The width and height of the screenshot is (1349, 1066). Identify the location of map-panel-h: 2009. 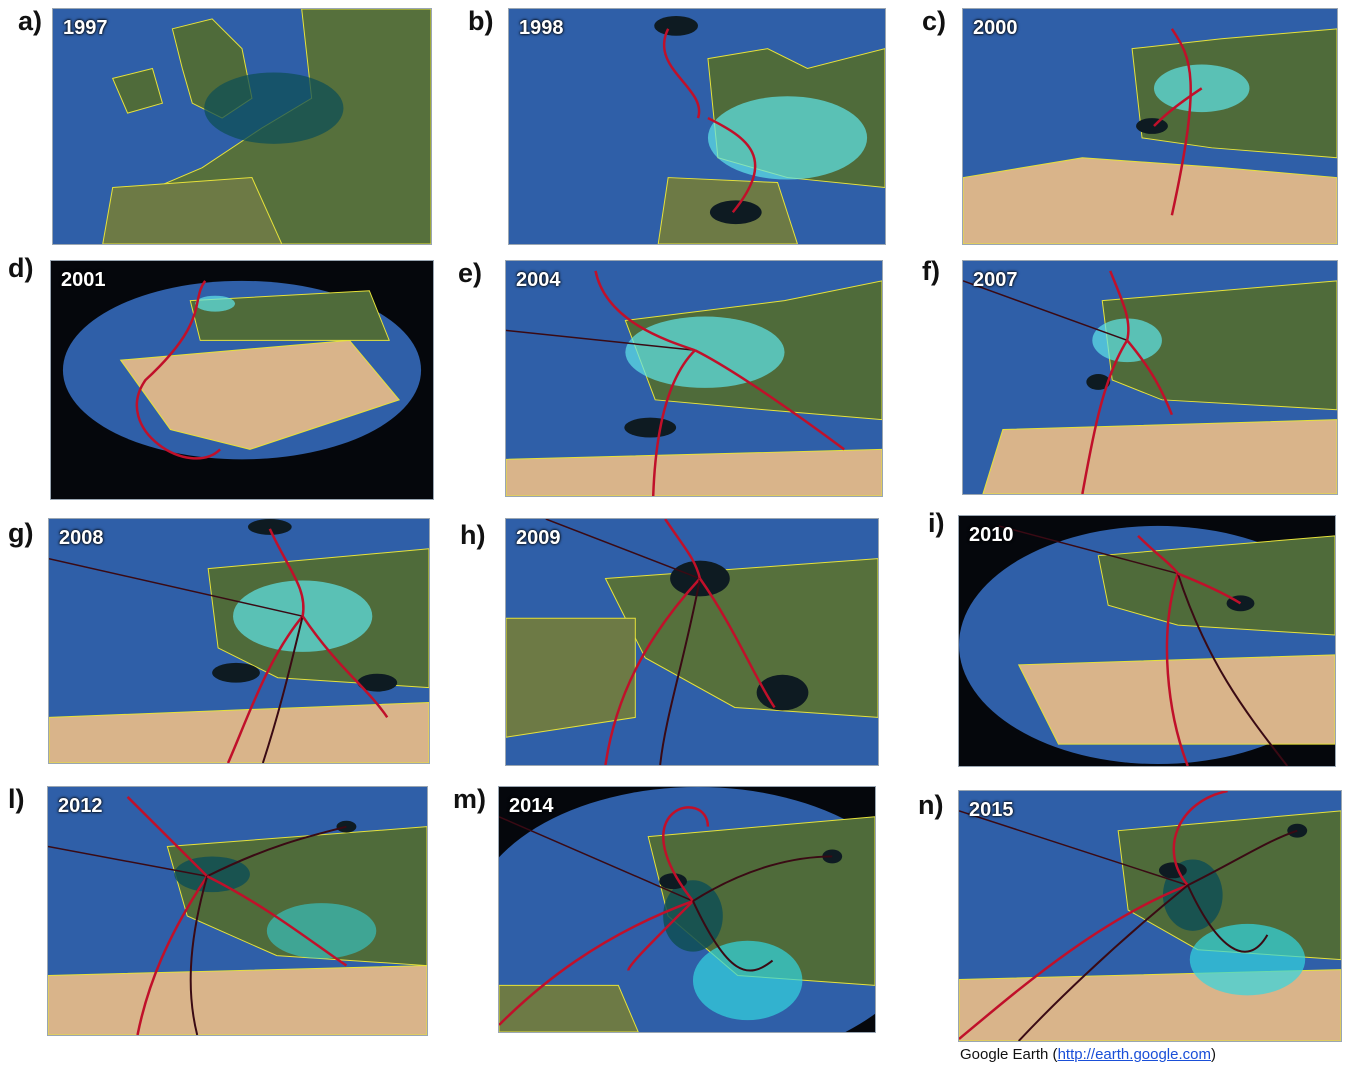
(692, 642).